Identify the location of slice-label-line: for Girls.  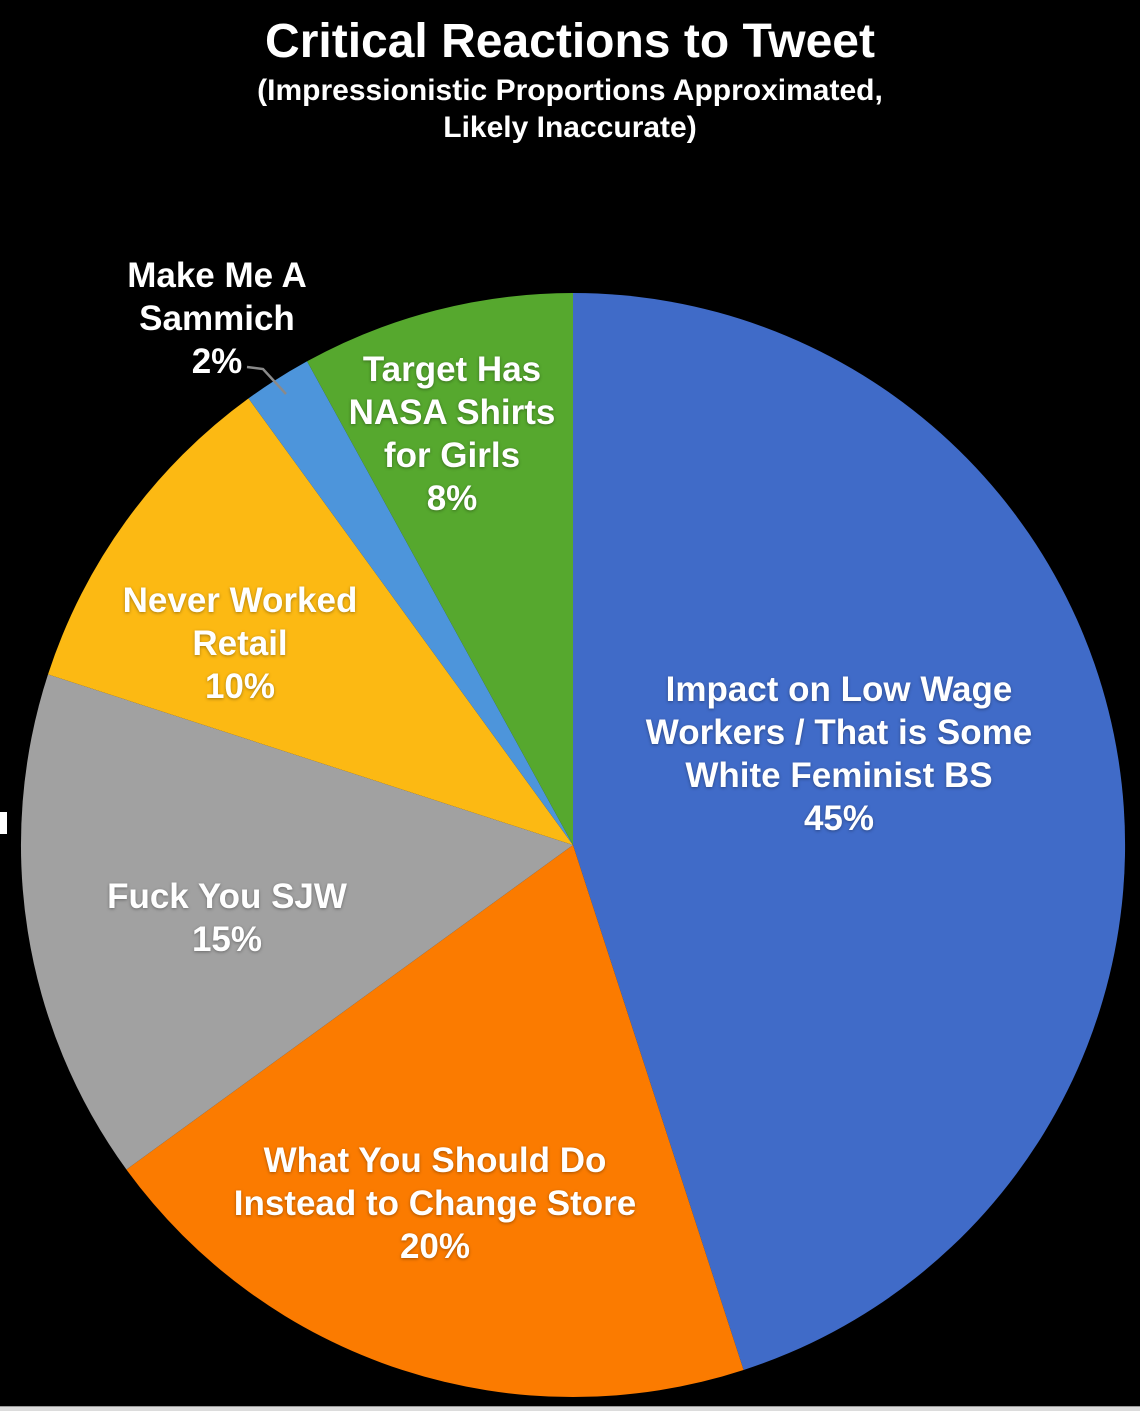
(452, 455).